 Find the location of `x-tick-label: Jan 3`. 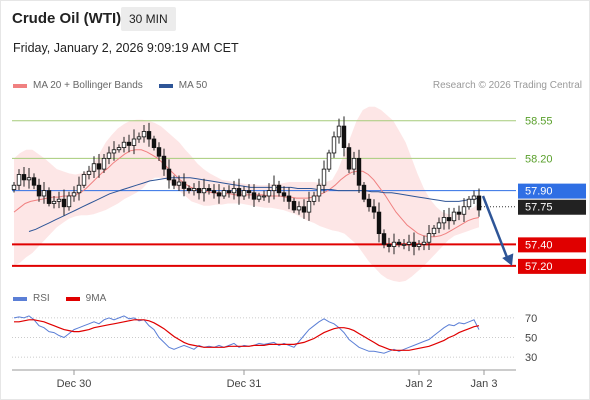

x-tick-label: Jan 3 is located at coordinates (484, 384).